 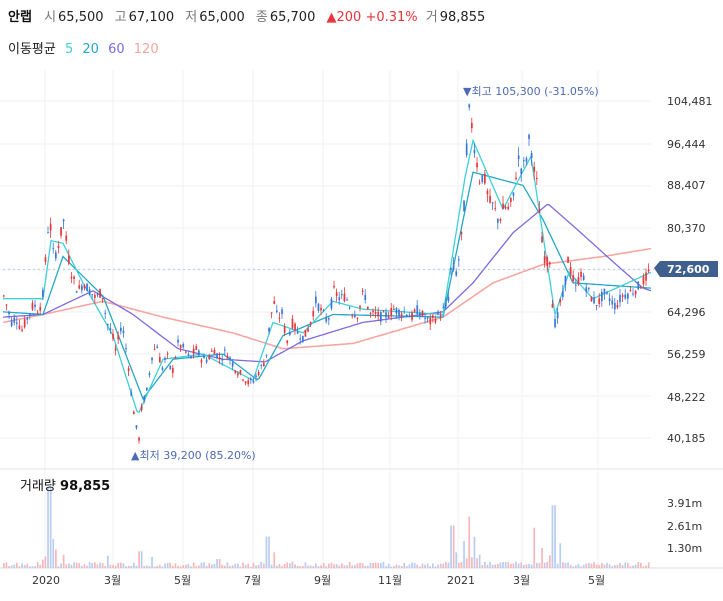 What do you see at coordinates (20, 17) in the screenshot?
I see `stock-name: 안랩` at bounding box center [20, 17].